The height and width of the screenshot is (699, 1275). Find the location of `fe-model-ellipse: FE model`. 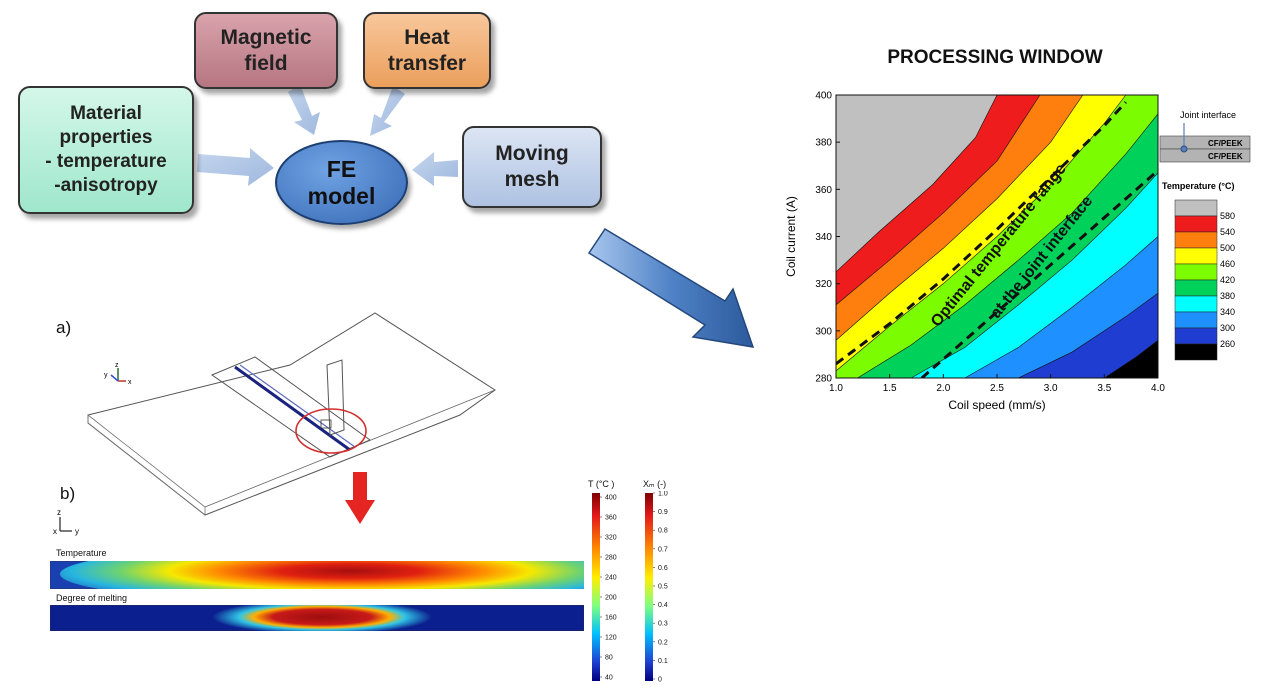

fe-model-ellipse: FE model is located at coordinates (341, 182).